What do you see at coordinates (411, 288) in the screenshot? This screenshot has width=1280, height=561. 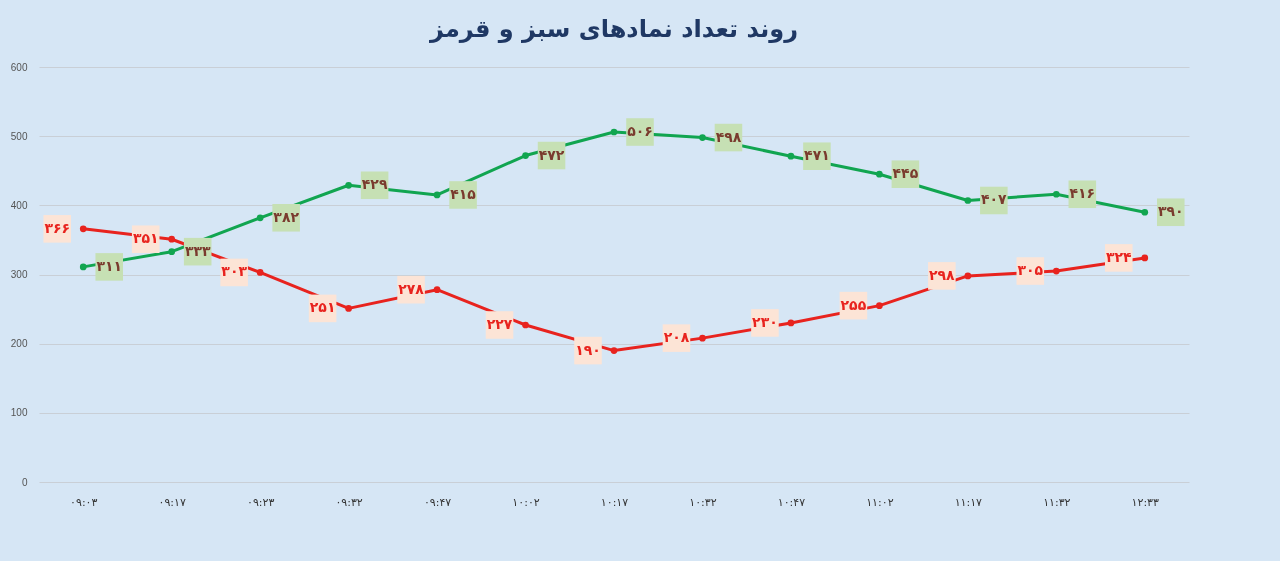 I see `data-label: ۲۷۸` at bounding box center [411, 288].